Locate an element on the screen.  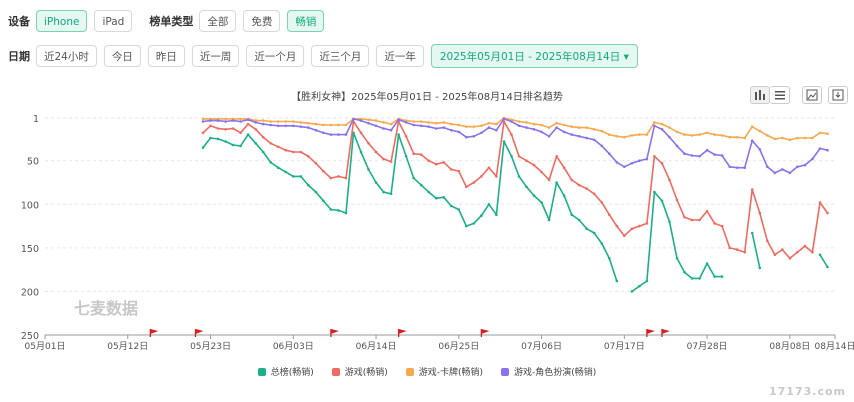
date-chip-3months: 近三个月 is located at coordinates (340, 56).